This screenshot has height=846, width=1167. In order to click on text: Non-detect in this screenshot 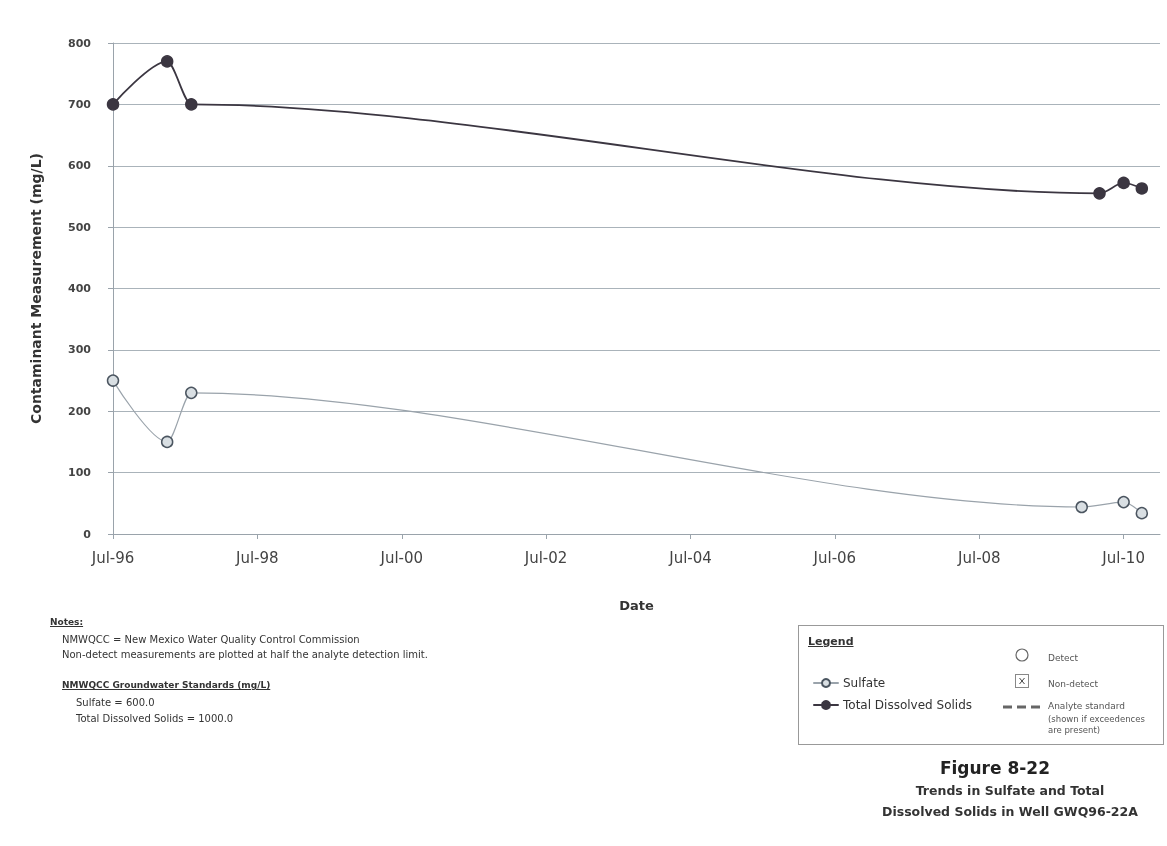, I will do `click(1073, 684)`.